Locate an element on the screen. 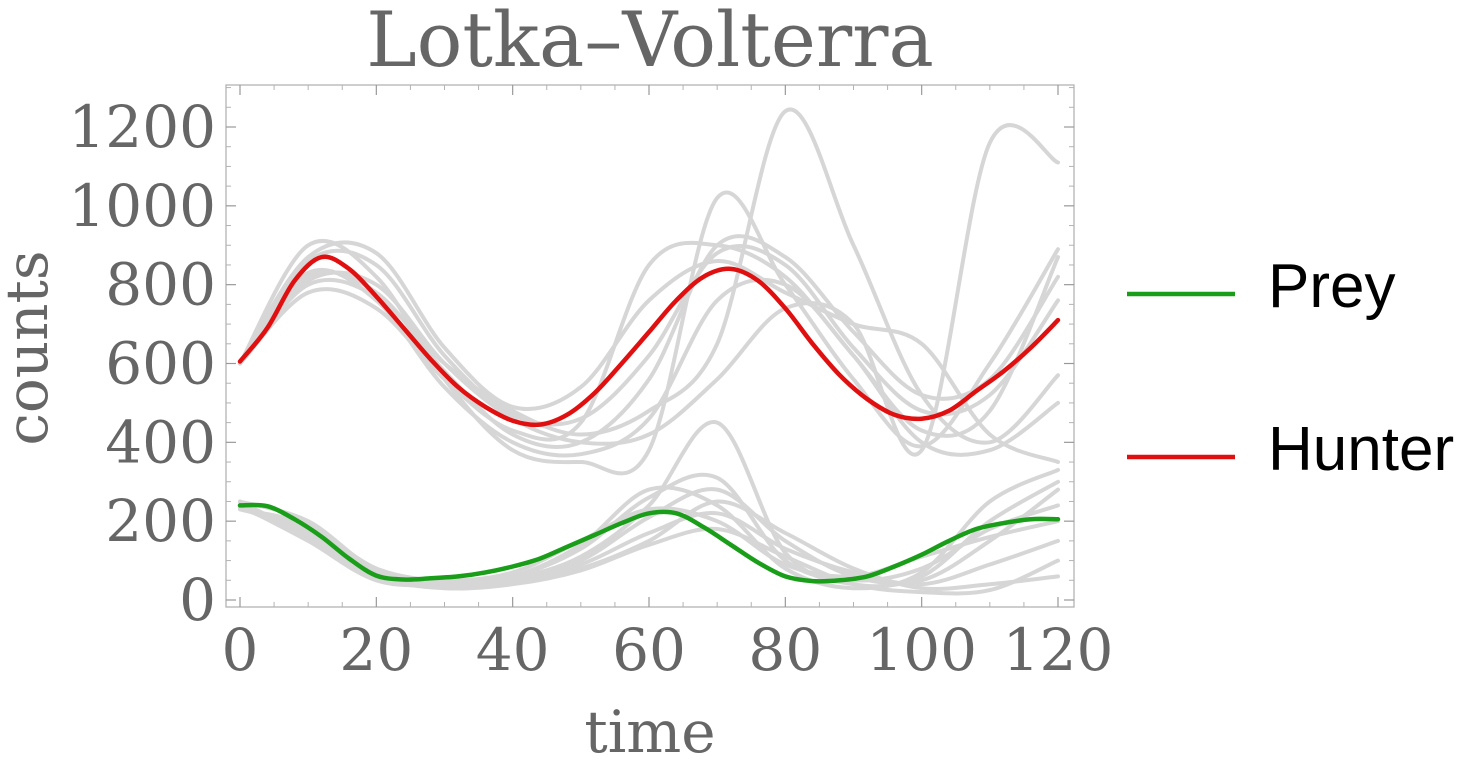 The height and width of the screenshot is (775, 1484). y-tick-label: 1200 is located at coordinates (142, 127).